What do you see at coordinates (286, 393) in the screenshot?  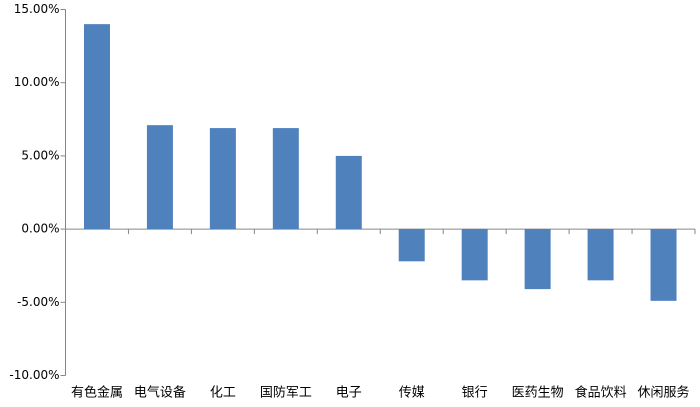 I see `x-tick-label: 国防军工` at bounding box center [286, 393].